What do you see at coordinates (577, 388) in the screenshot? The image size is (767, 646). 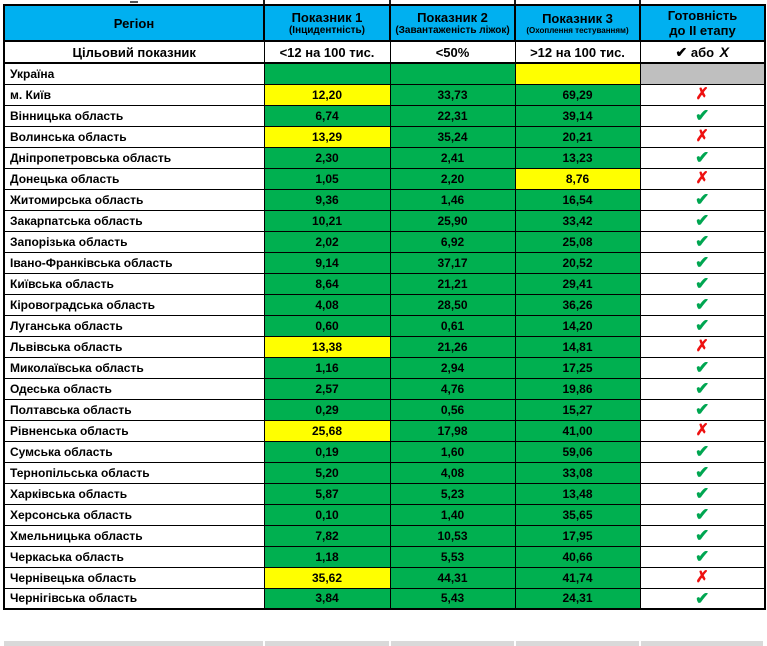 I see `indicator3-value: 19,86` at bounding box center [577, 388].